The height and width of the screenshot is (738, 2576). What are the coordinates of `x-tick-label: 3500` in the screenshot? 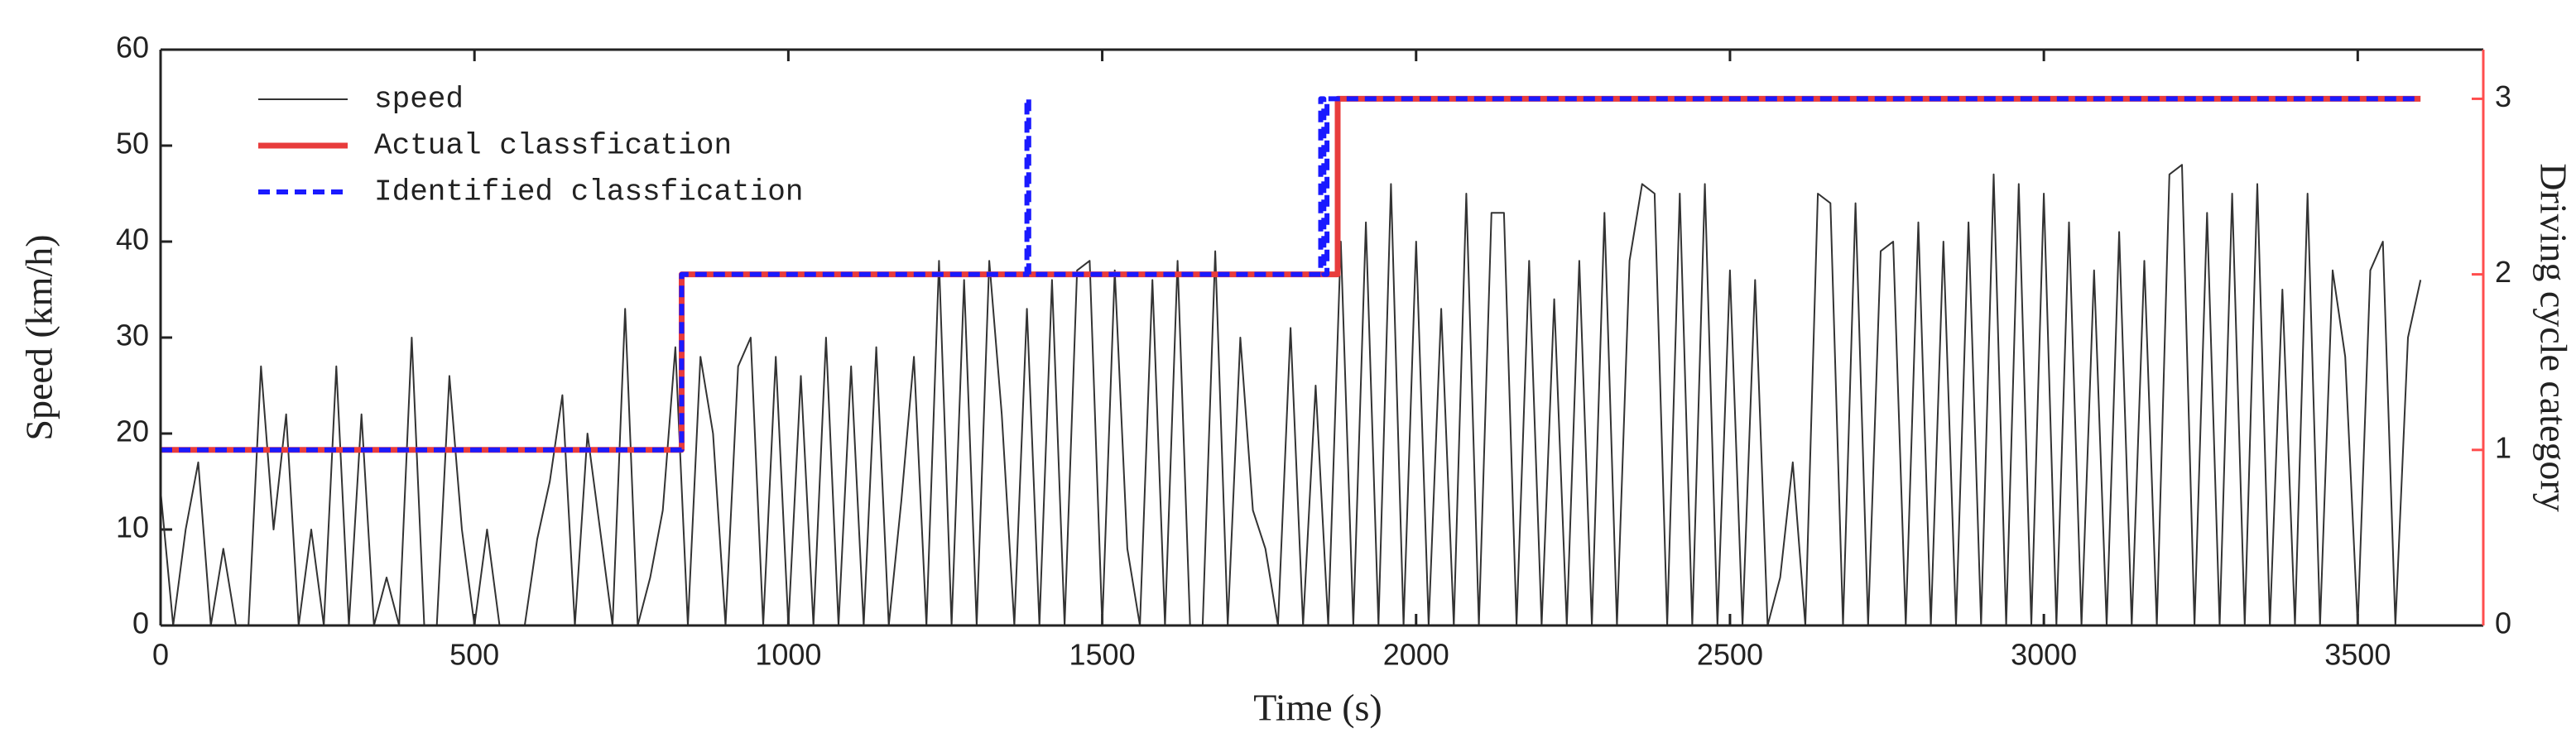 It's located at (2357, 655).